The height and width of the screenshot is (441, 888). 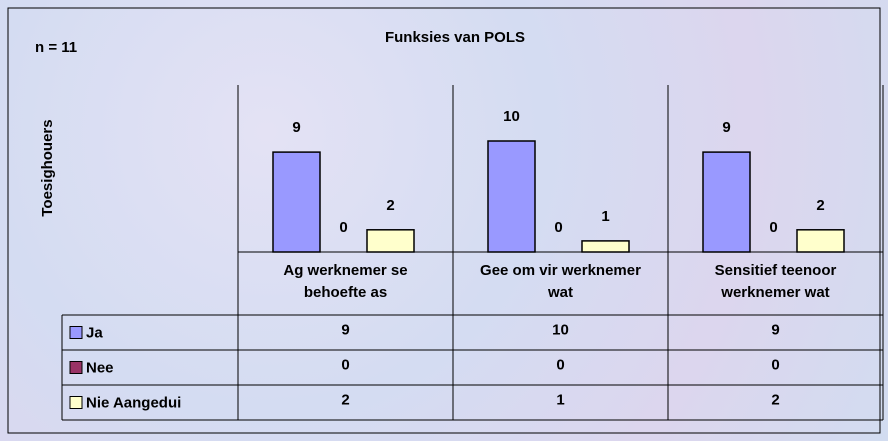 I want to click on subtitle: n = 11, so click(x=56, y=47).